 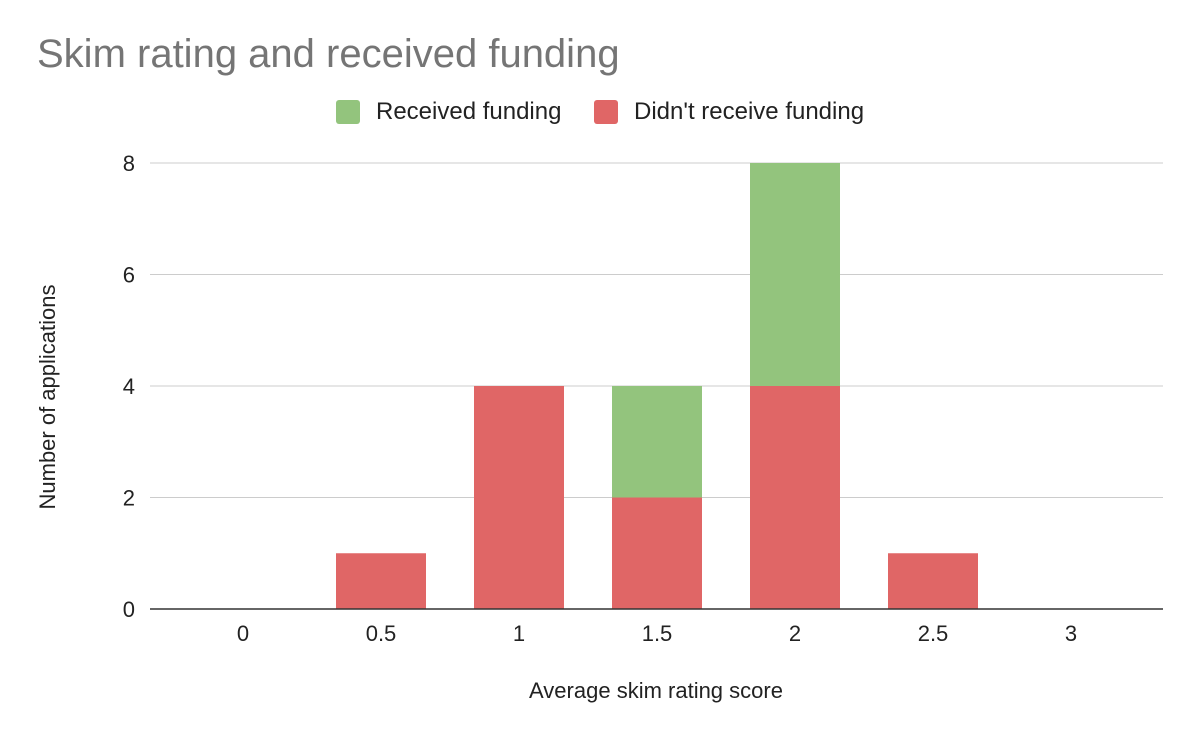 I want to click on legend-label-received-funding: Received funding, so click(x=469, y=111).